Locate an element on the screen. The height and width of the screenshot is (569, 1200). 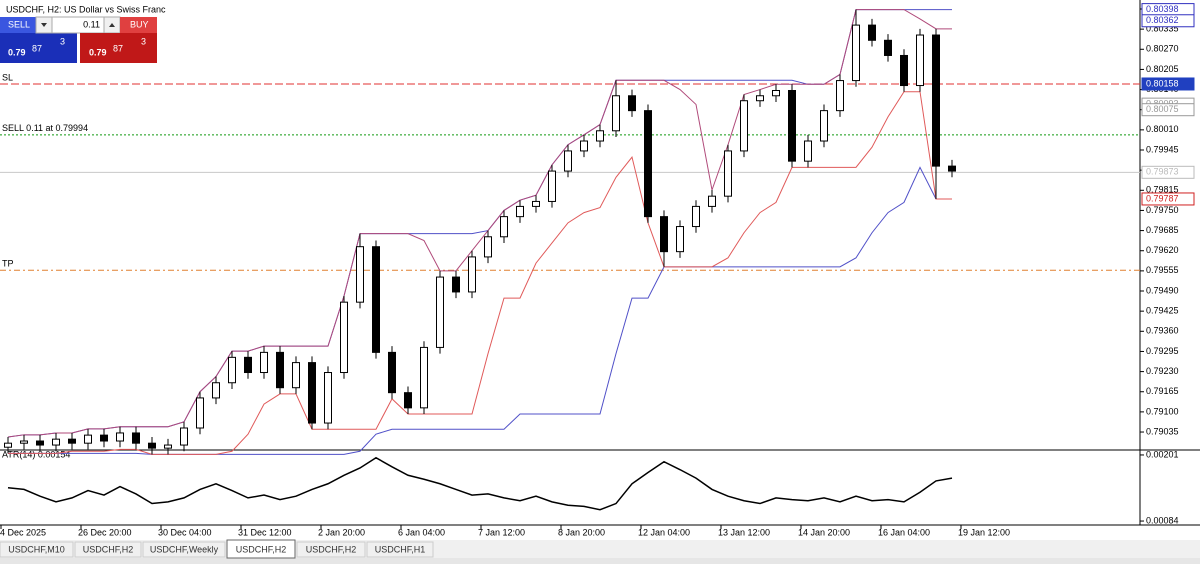
y-tick-label: 0.79425 is located at coordinates (1162, 311).